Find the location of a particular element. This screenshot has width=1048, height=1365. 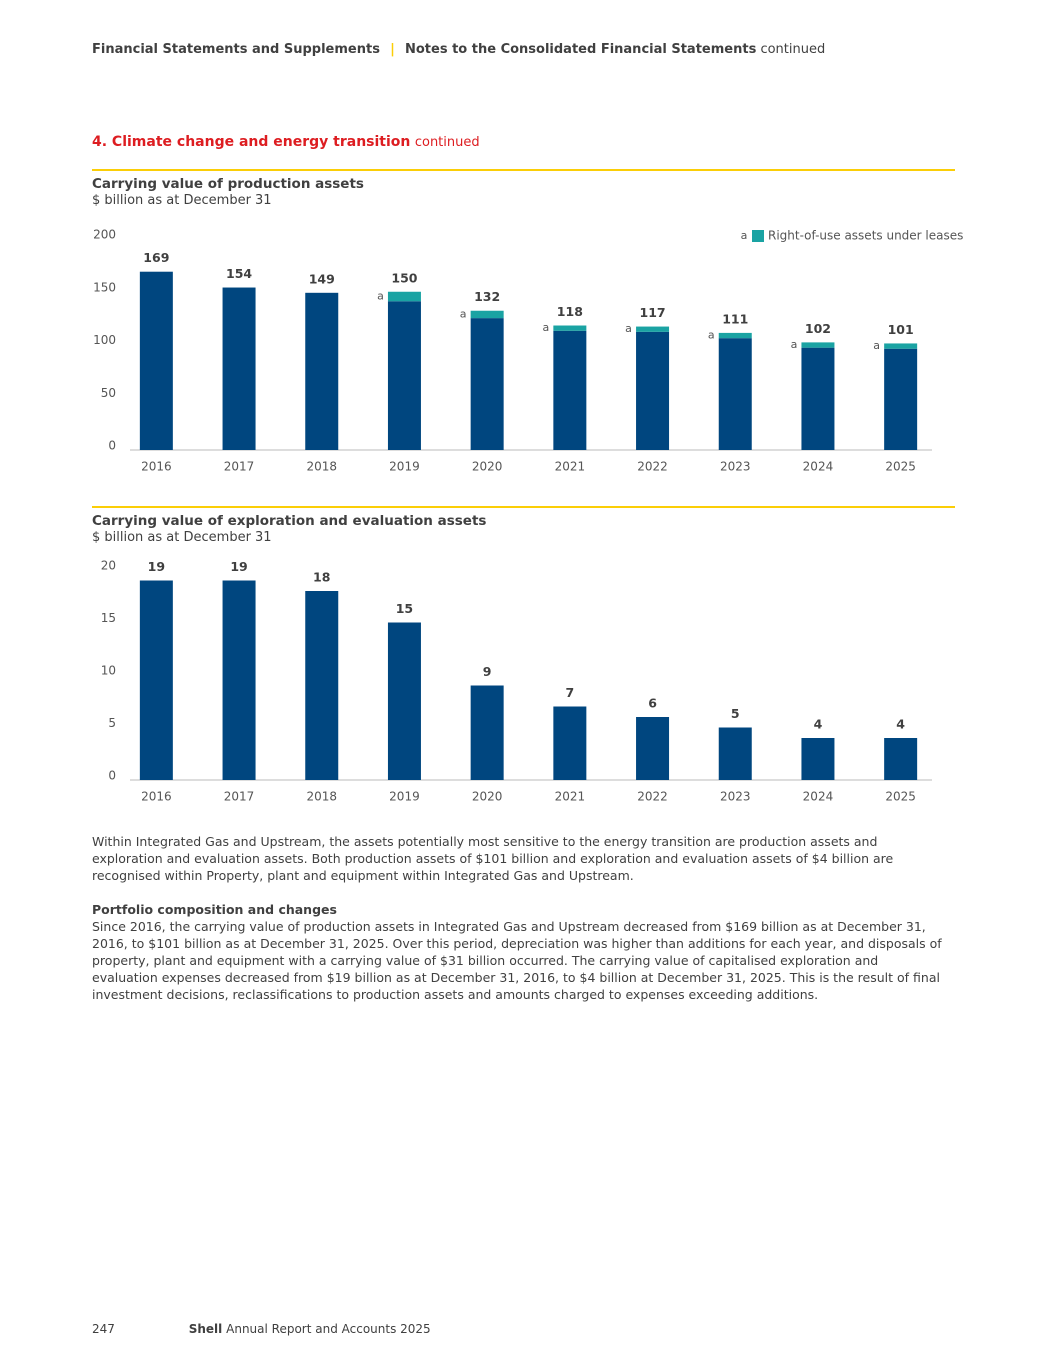

heading-title: 4. Climate change and energy transition is located at coordinates (251, 142).